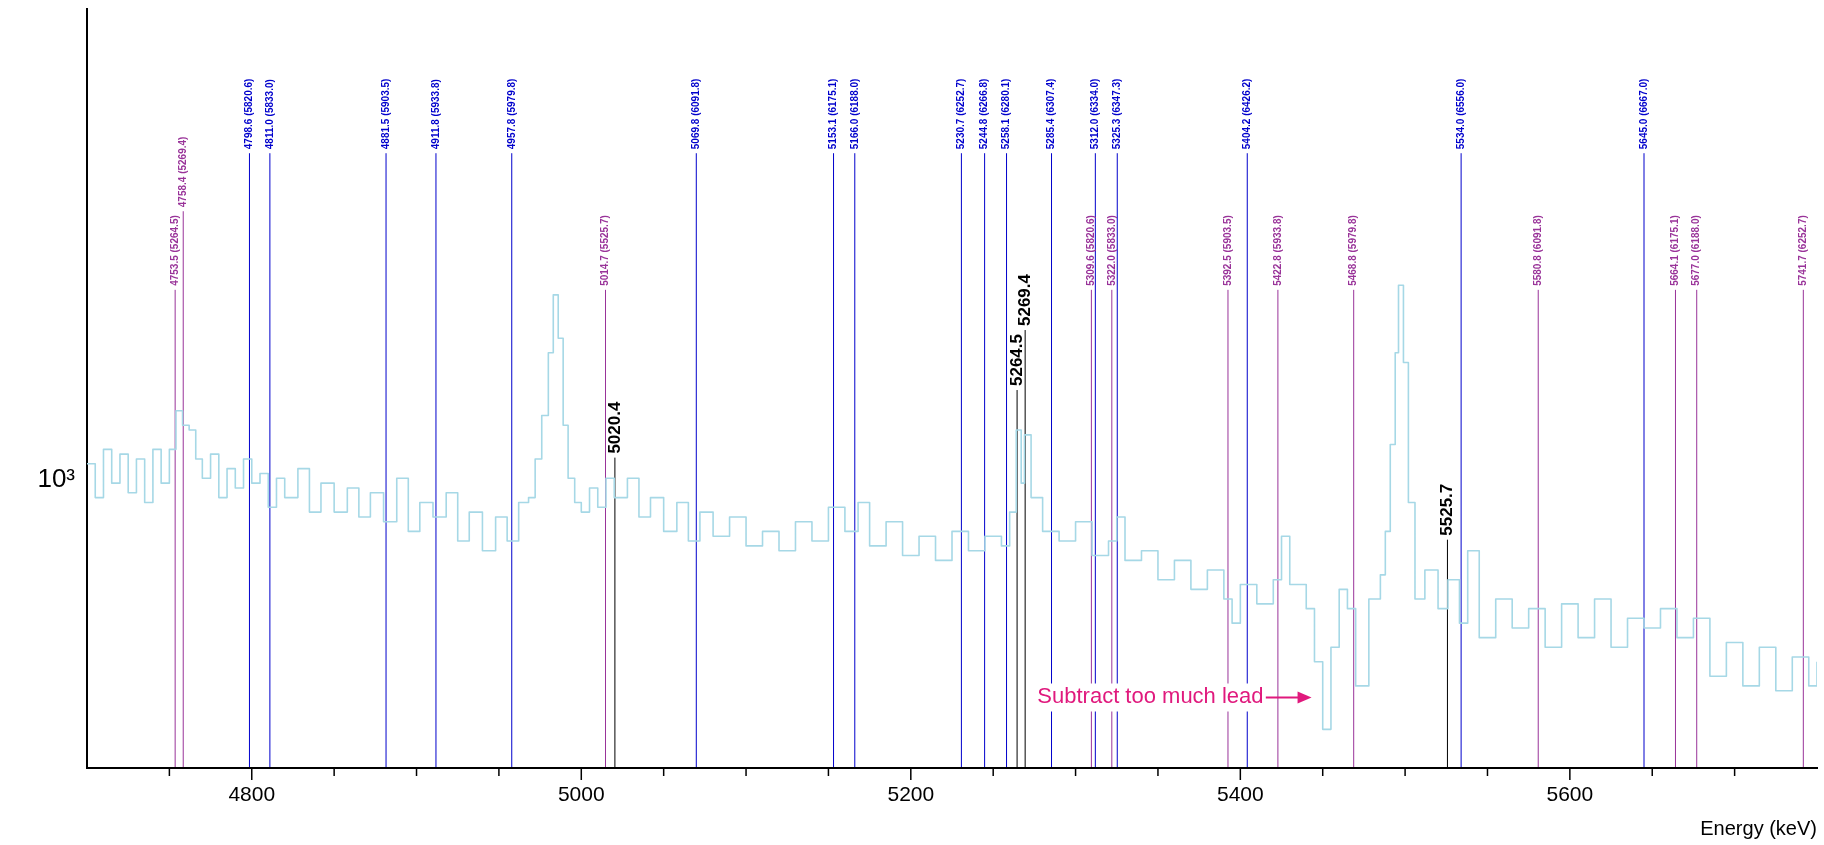 The width and height of the screenshot is (1824, 845). What do you see at coordinates (1460, 114) in the screenshot?
I see `ref-line-label: 5534.0 (6556.0)` at bounding box center [1460, 114].